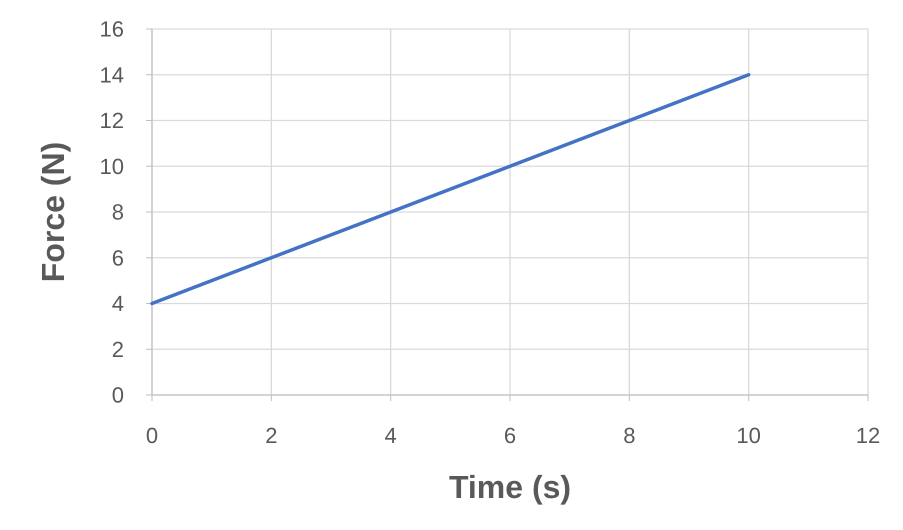  Describe the element at coordinates (748, 435) in the screenshot. I see `x-tick-label: 10` at that location.